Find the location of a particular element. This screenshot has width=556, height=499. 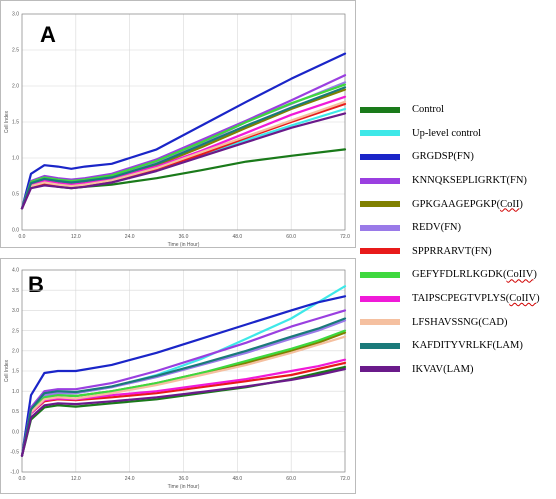

legend-label-text: LFSHAVSSNG(CAD) is located at coordinates (460, 322).